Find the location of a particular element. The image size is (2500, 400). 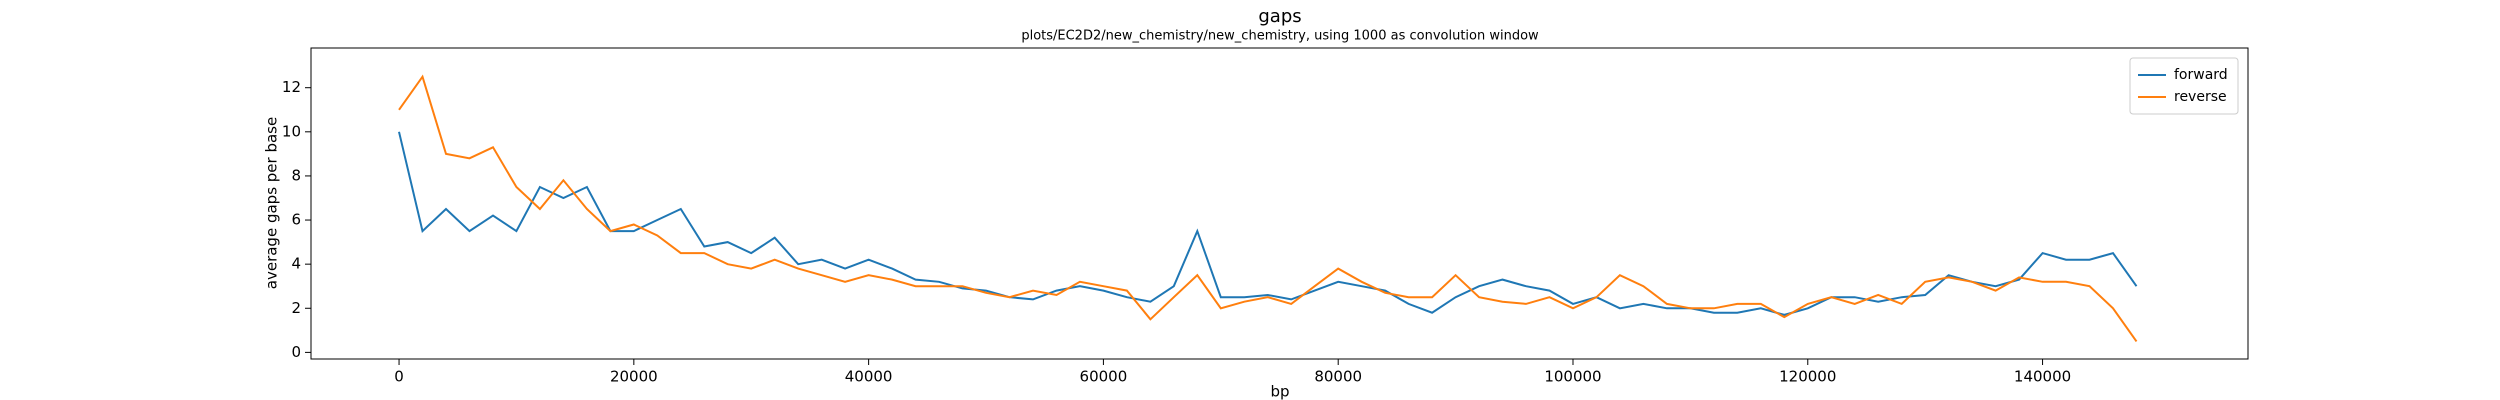

chart-title: gaps is located at coordinates (1279, 16).